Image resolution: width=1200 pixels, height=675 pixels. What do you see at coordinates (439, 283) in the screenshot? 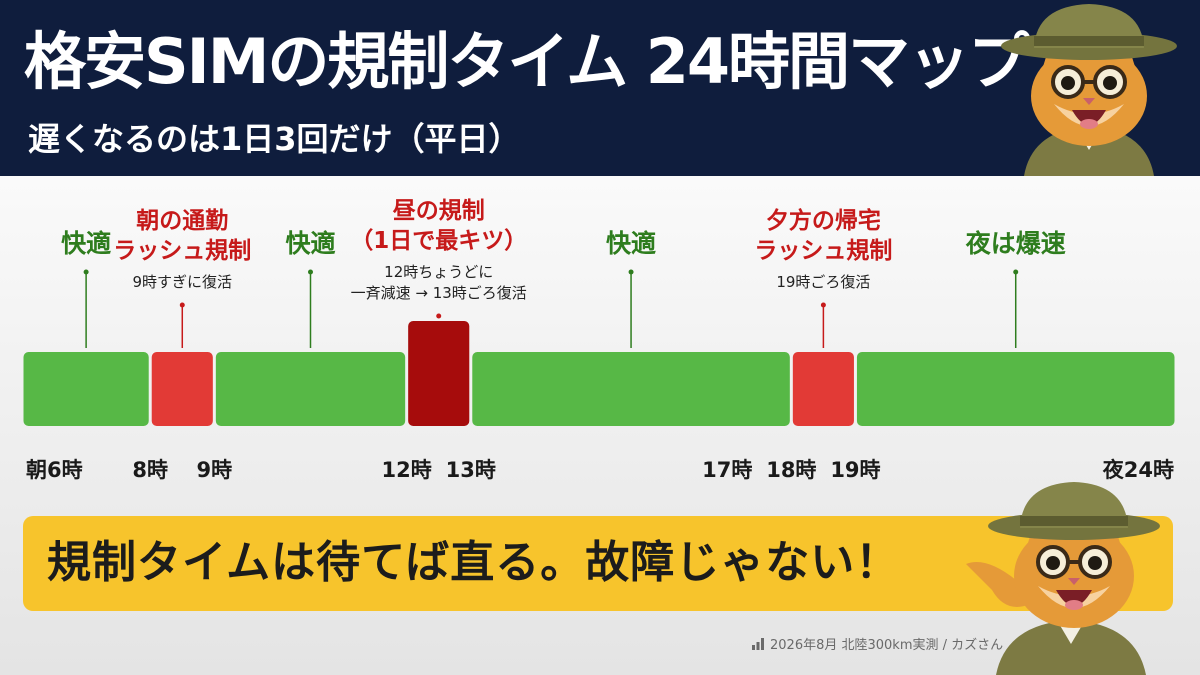
I see `segment-note-3: 12時ちょうどに一斉減速 → 13時ごろ復活` at bounding box center [439, 283].